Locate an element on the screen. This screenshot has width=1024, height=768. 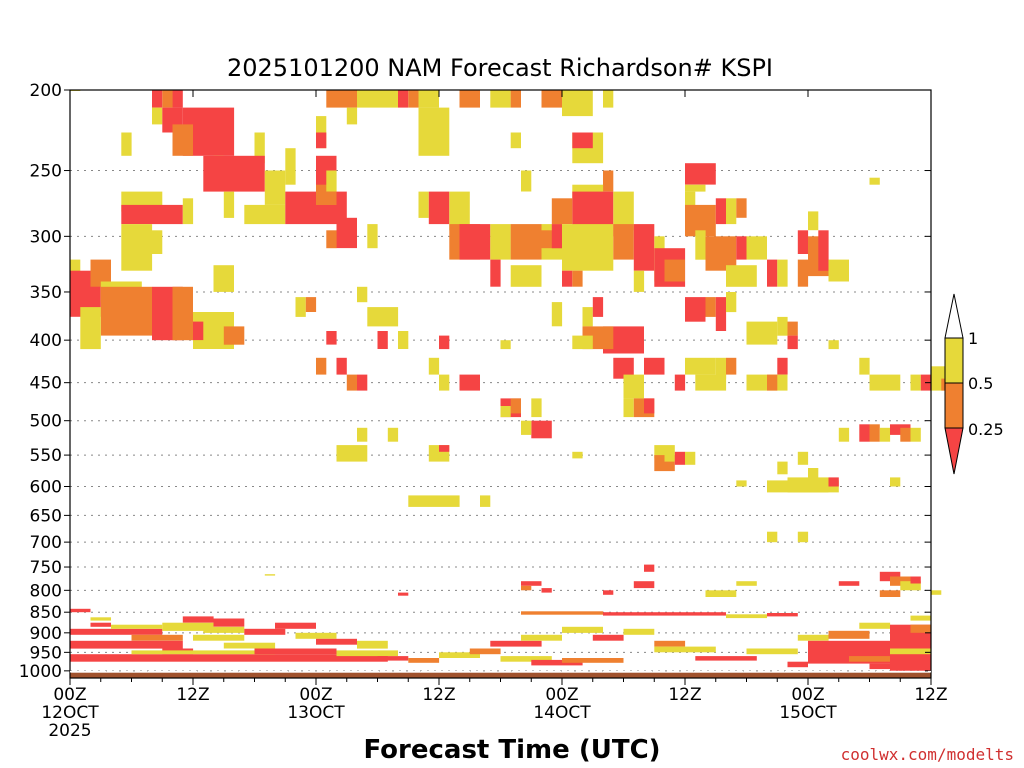
x-tick-label: 12Z is located at coordinates (684, 695).